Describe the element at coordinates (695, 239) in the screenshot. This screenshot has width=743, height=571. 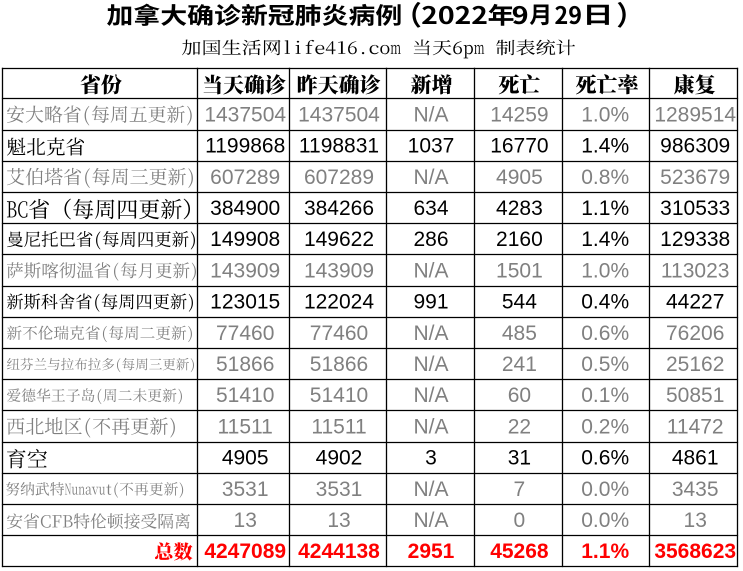
I see `svg-text: 129338` at that location.